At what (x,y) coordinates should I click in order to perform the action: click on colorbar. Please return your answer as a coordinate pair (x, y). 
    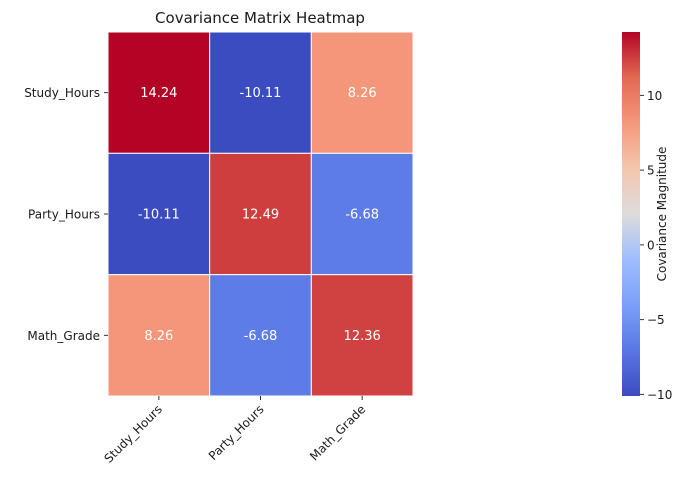
    Looking at the image, I should click on (631, 214).